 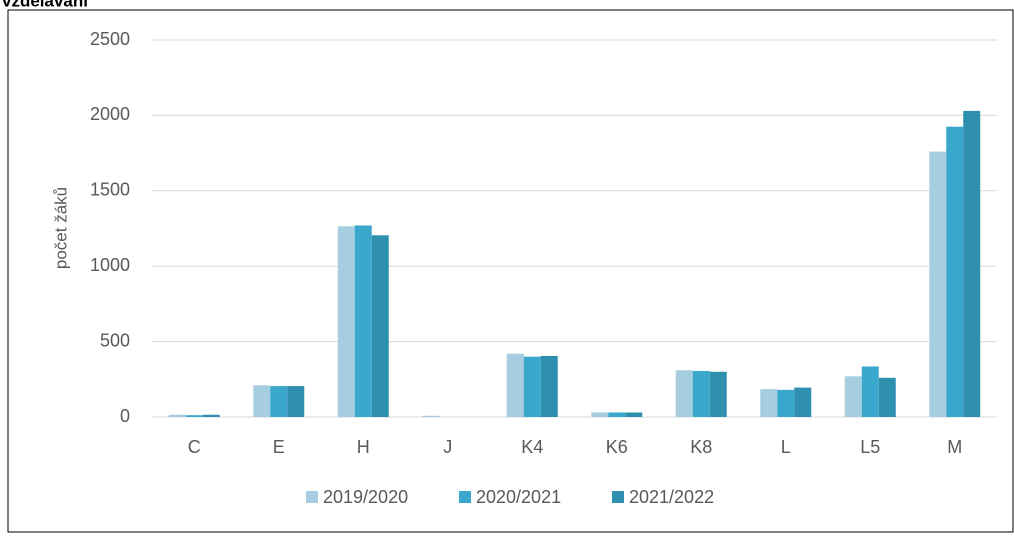 I want to click on x-tick-label: H, so click(x=363, y=447).